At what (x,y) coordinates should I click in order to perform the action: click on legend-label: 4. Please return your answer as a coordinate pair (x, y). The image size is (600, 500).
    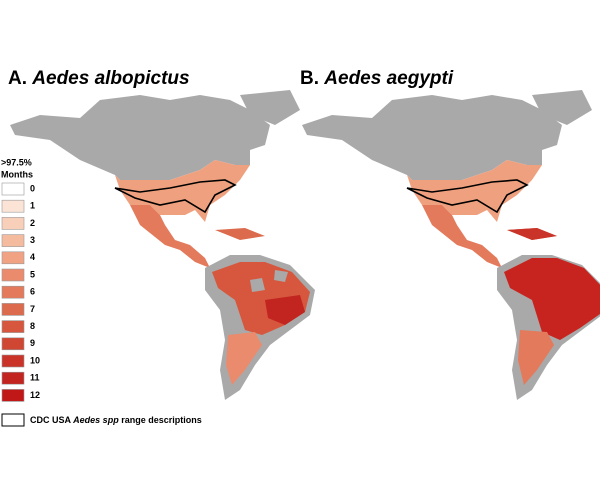
    Looking at the image, I should click on (32, 257).